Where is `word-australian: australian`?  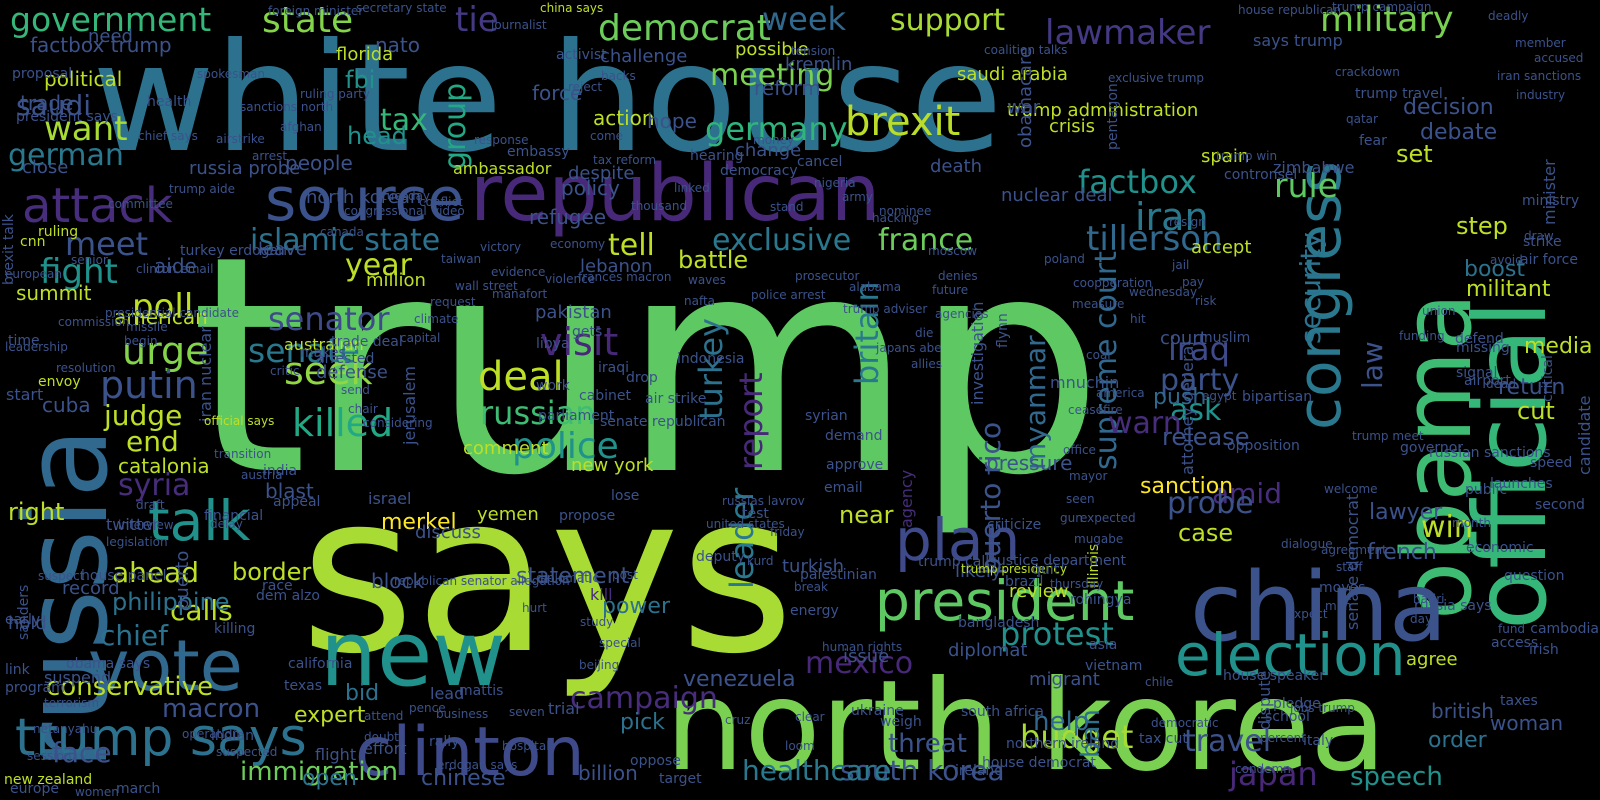
word-australian: australian is located at coordinates (324, 344).